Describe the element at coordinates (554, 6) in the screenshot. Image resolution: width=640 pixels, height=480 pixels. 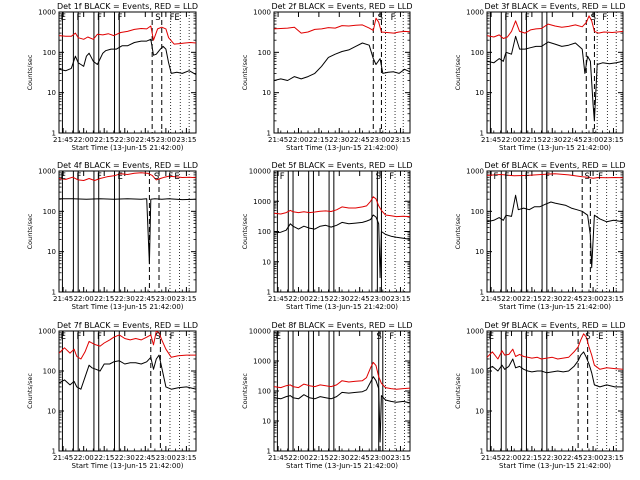
I see `panel-title: Det 3f BLACK = Events, RED = LLD` at that location.